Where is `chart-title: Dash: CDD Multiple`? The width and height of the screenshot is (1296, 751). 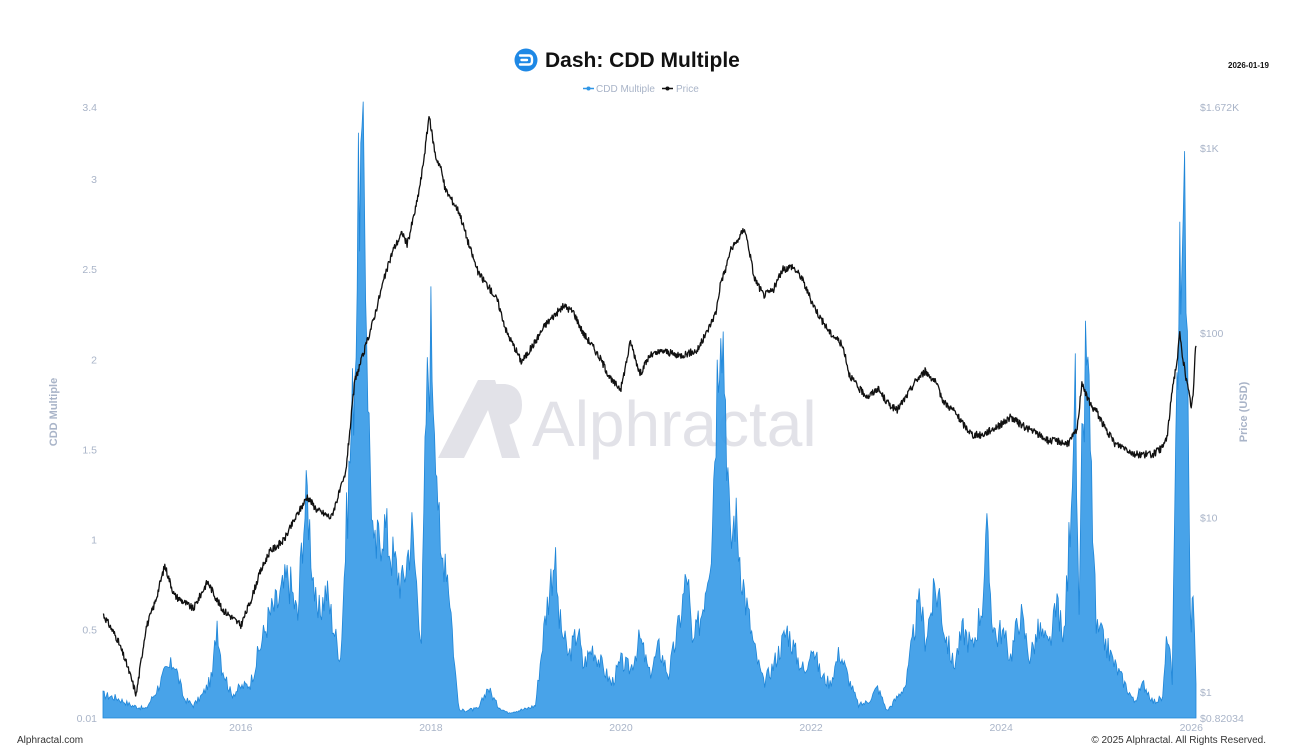 chart-title: Dash: CDD Multiple is located at coordinates (642, 60).